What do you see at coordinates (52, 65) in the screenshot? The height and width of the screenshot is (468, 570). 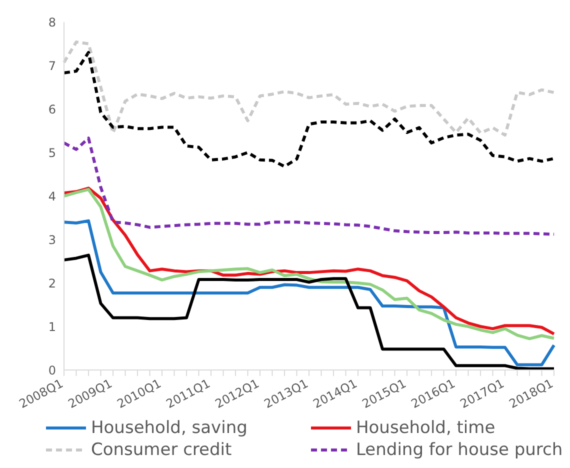 I see `y-tick-label: 7` at bounding box center [52, 65].